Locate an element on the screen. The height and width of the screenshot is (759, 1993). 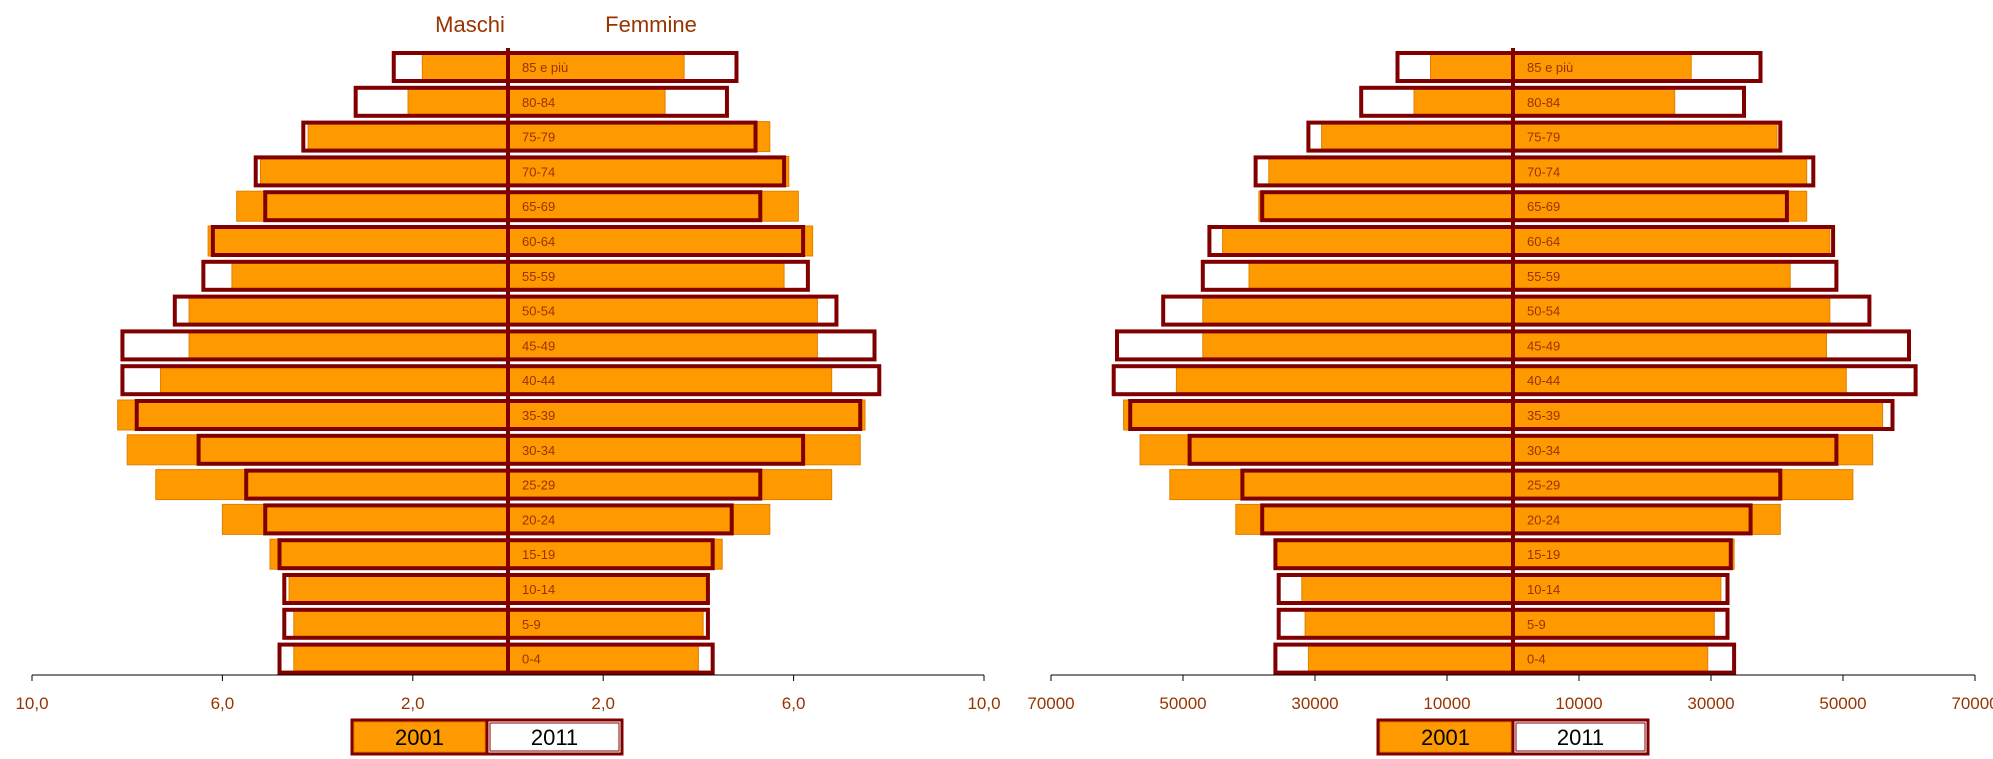
age-class-label: 85 e più is located at coordinates (545, 67).